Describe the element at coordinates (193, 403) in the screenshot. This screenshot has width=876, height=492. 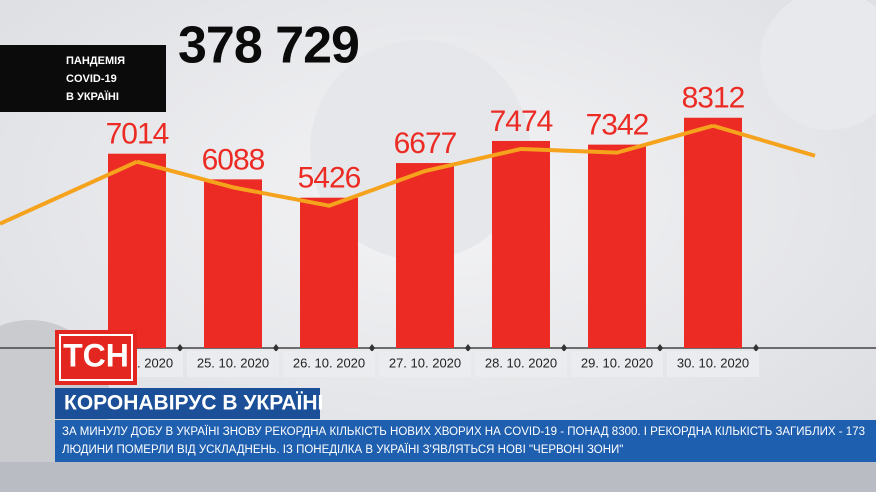
I see `headline: КОРОНАВІРУС В УКРАЇНІ` at that location.